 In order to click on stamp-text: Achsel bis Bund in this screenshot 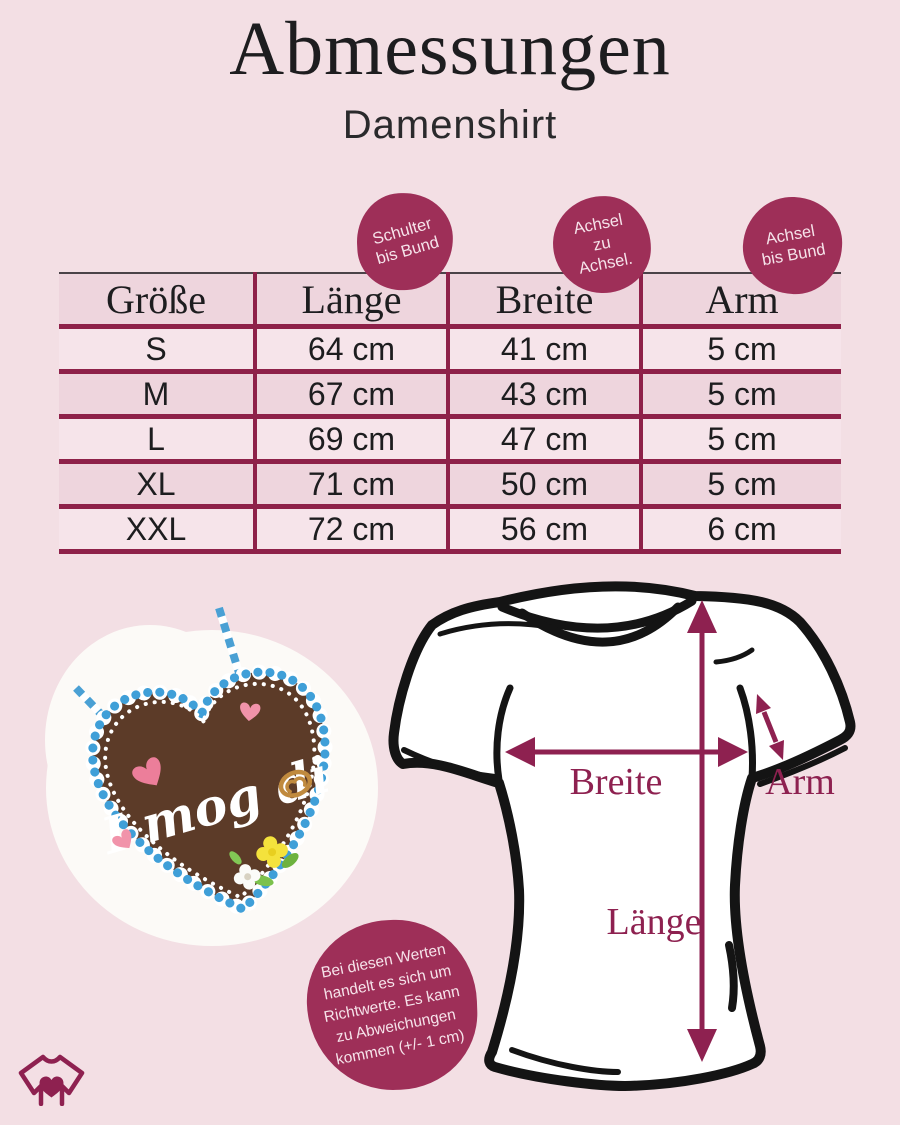, I will do `click(792, 245)`.